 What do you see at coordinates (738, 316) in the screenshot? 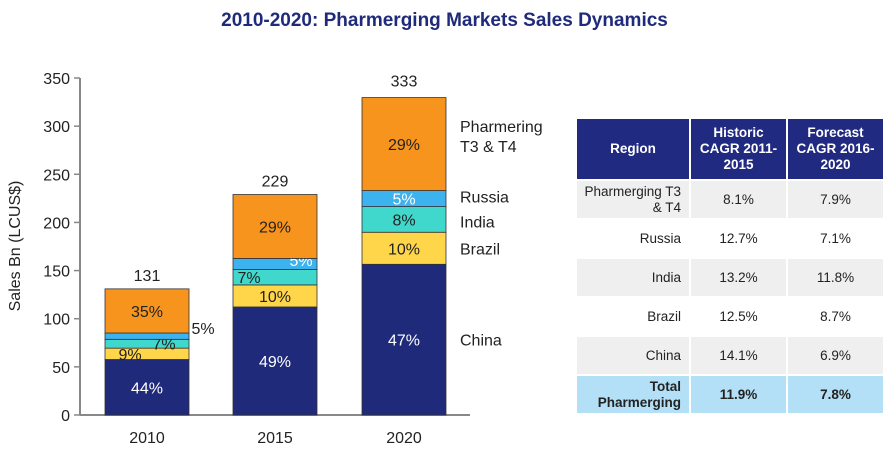
I see `cagr-cell: 12.5%` at bounding box center [738, 316].